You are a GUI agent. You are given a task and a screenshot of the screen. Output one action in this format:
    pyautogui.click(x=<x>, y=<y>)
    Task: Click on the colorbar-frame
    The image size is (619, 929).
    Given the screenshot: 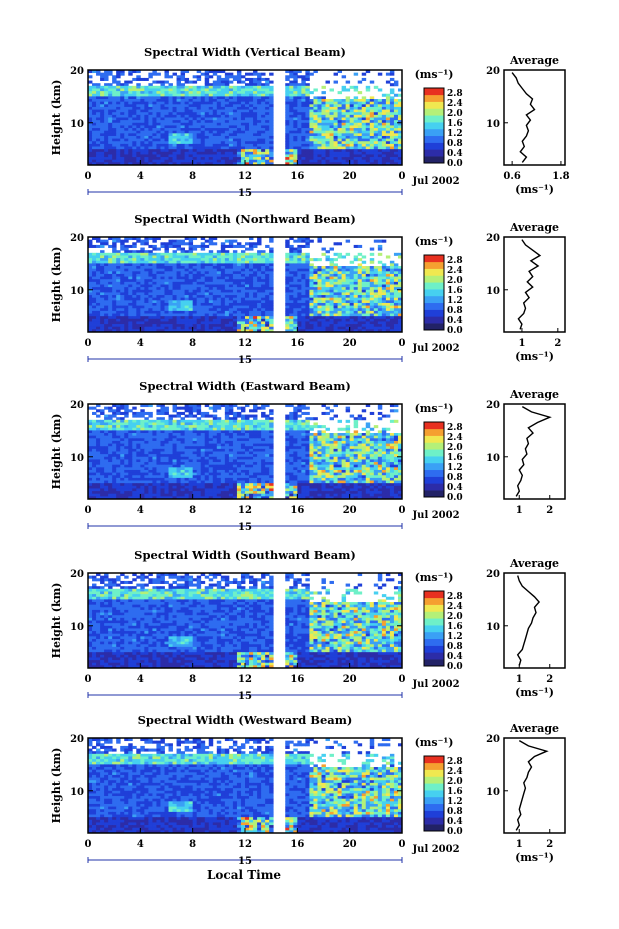 What is the action you would take?
    pyautogui.click(x=434, y=125)
    